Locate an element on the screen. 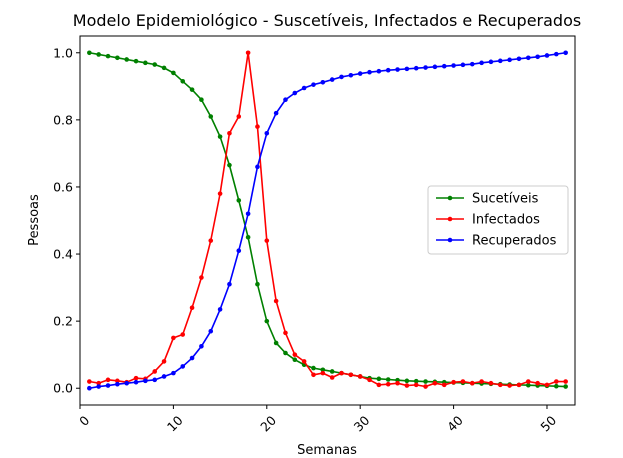  legend-item-sucet-veis: Sucetíveis is located at coordinates (487, 199).